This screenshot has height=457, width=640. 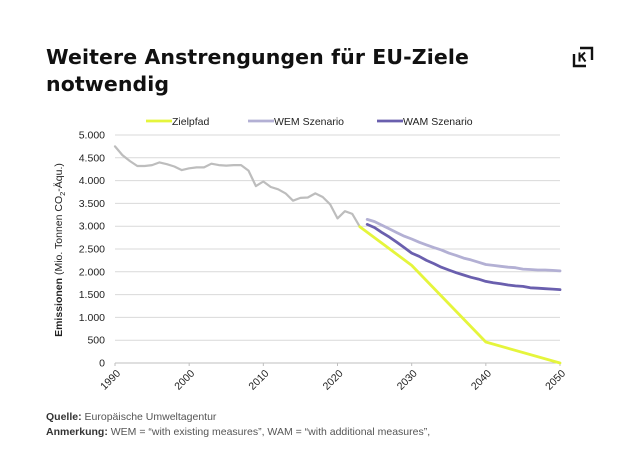 What do you see at coordinates (62, 194) in the screenshot?
I see `y-label-subscript: 2` at bounding box center [62, 194].